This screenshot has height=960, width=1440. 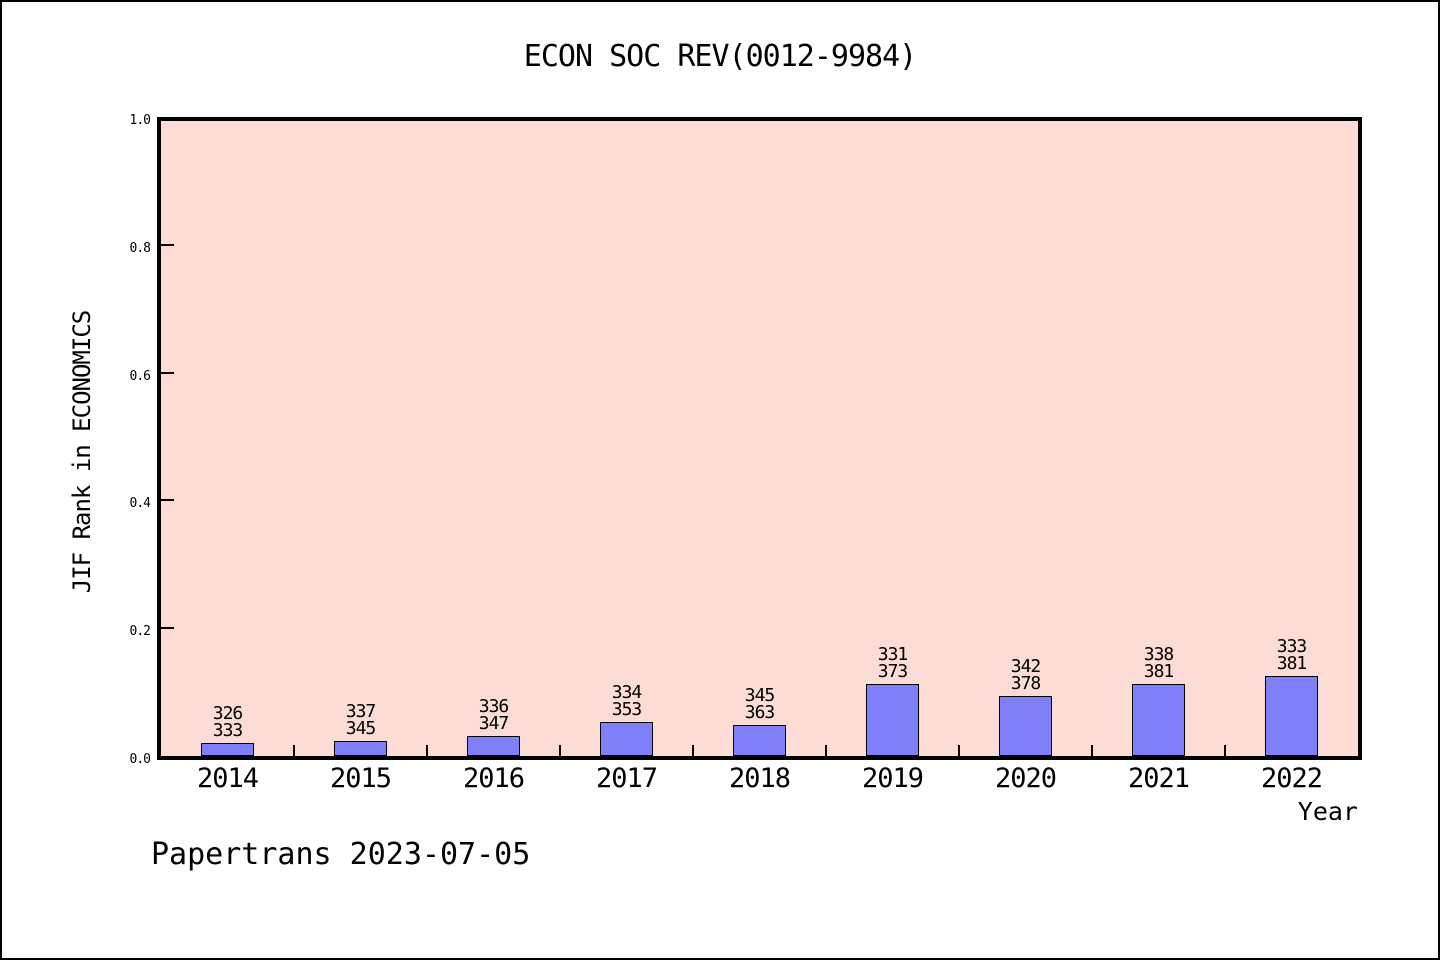 What do you see at coordinates (1025, 778) in the screenshot?
I see `x-tick-label-2020: 2020` at bounding box center [1025, 778].